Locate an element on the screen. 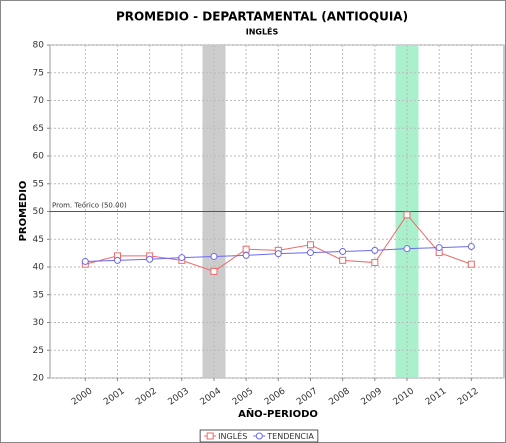 This screenshot has height=443, width=506. y-tick-label: 65 is located at coordinates (38, 129).